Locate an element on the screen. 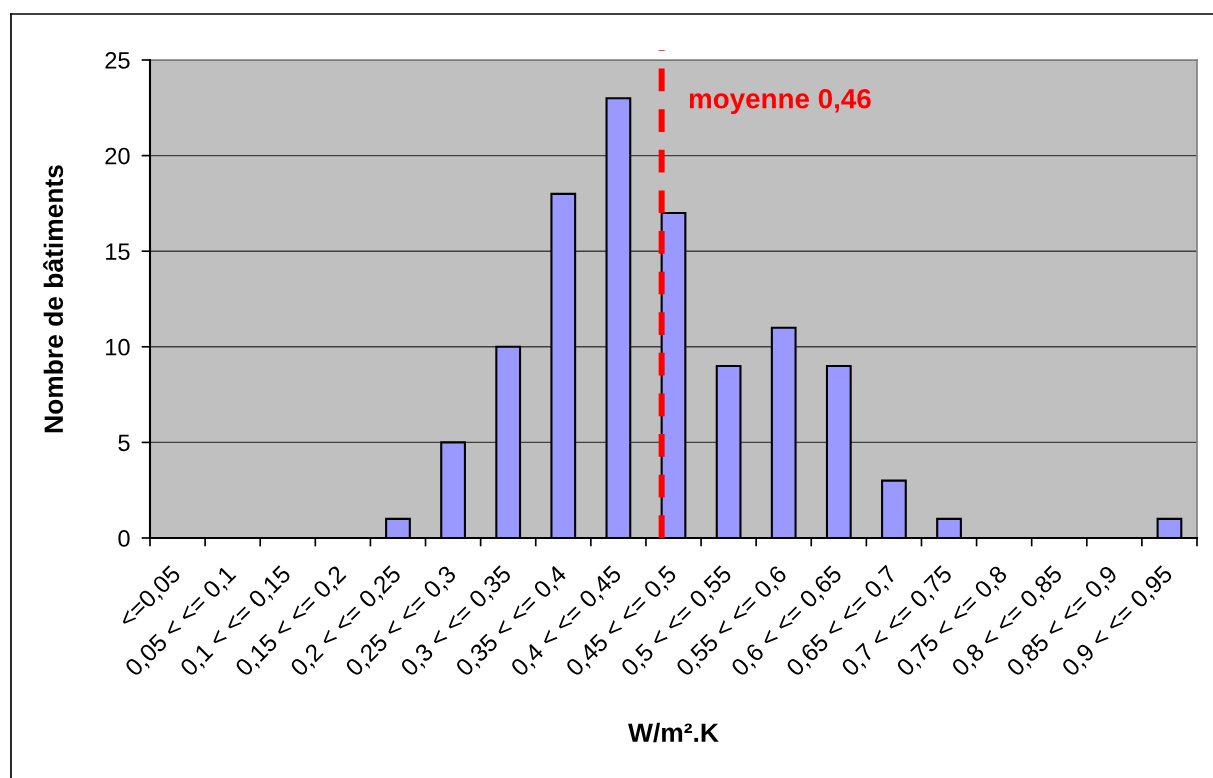 Image resolution: width=1213 pixels, height=778 pixels. y-axis-title: Nombre de bâtiments is located at coordinates (53, 299).